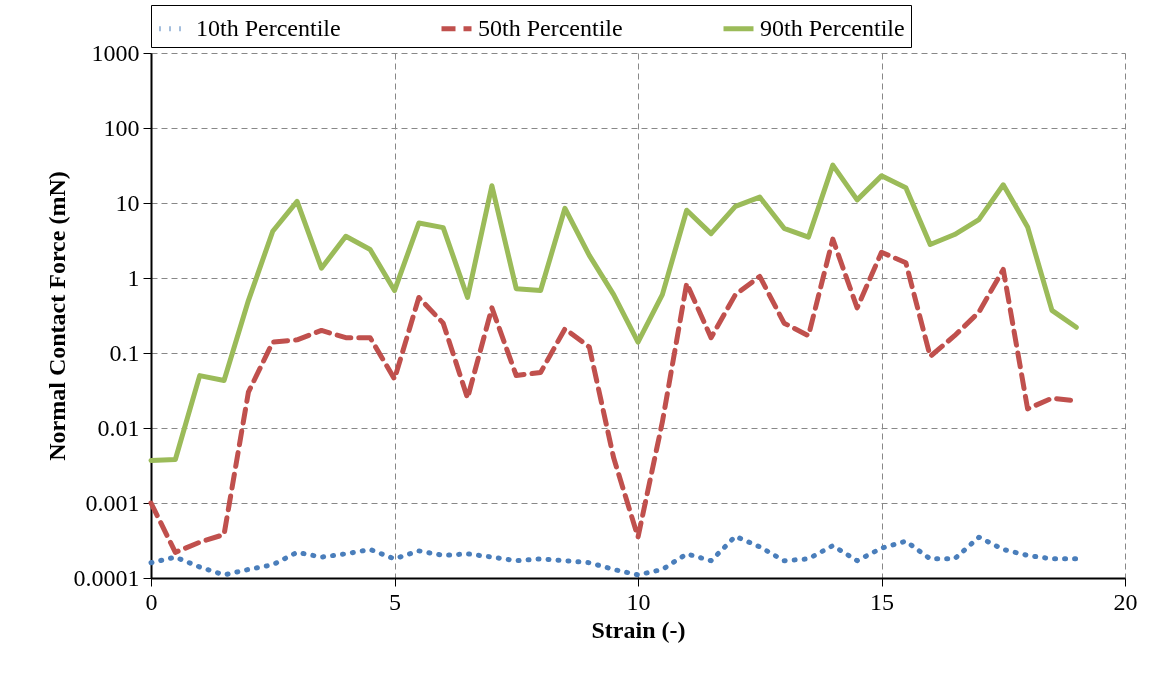 This screenshot has width=1149, height=684. I want to click on y-tick-label: 1000, so click(115, 52).